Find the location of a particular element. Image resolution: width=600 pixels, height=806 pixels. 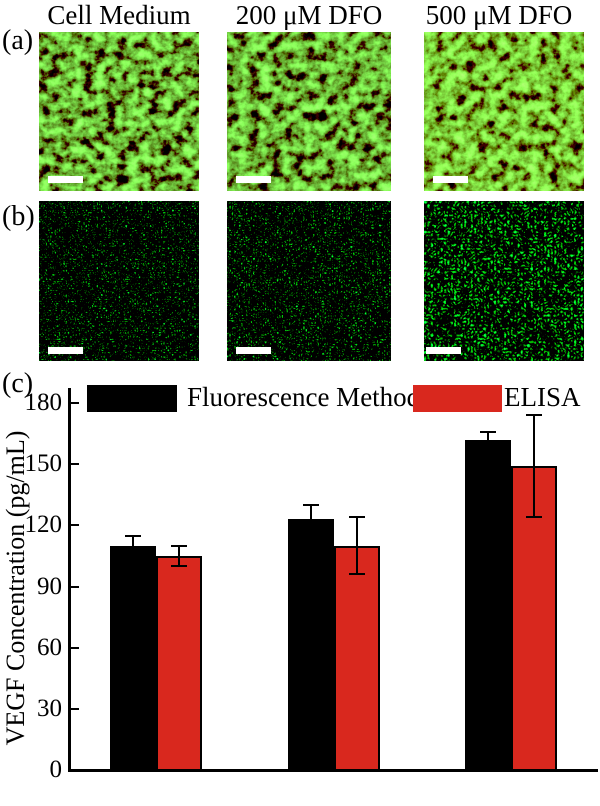

bar-fluorescence-group3 is located at coordinates (488, 605).